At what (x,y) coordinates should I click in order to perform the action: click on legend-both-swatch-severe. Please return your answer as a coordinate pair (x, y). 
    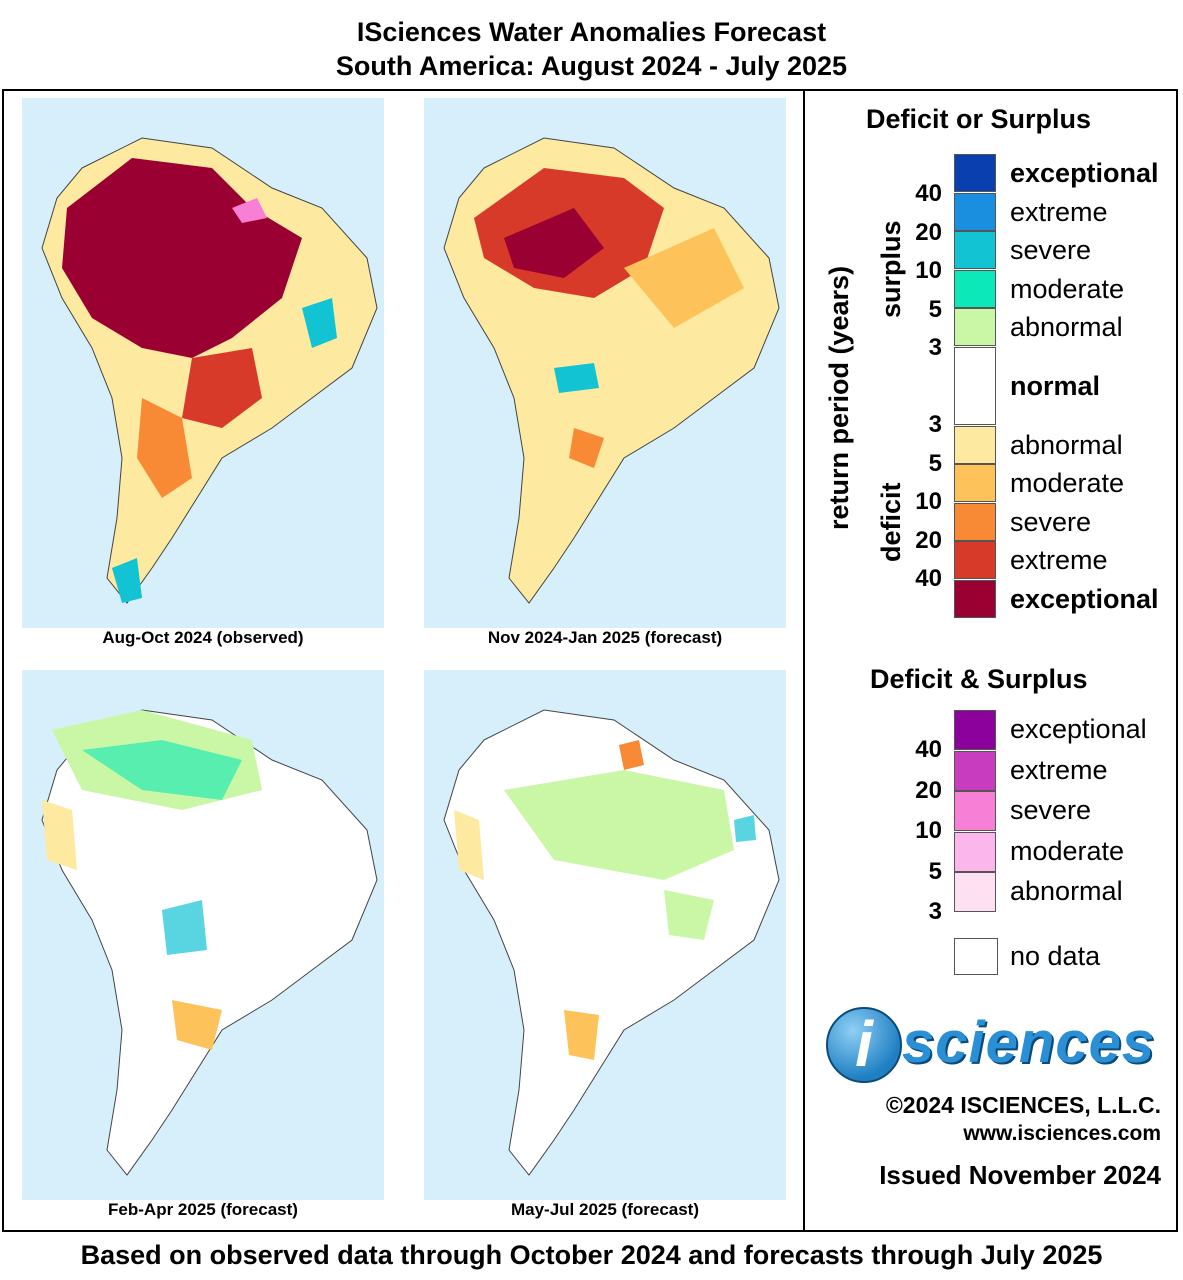
    Looking at the image, I should click on (975, 811).